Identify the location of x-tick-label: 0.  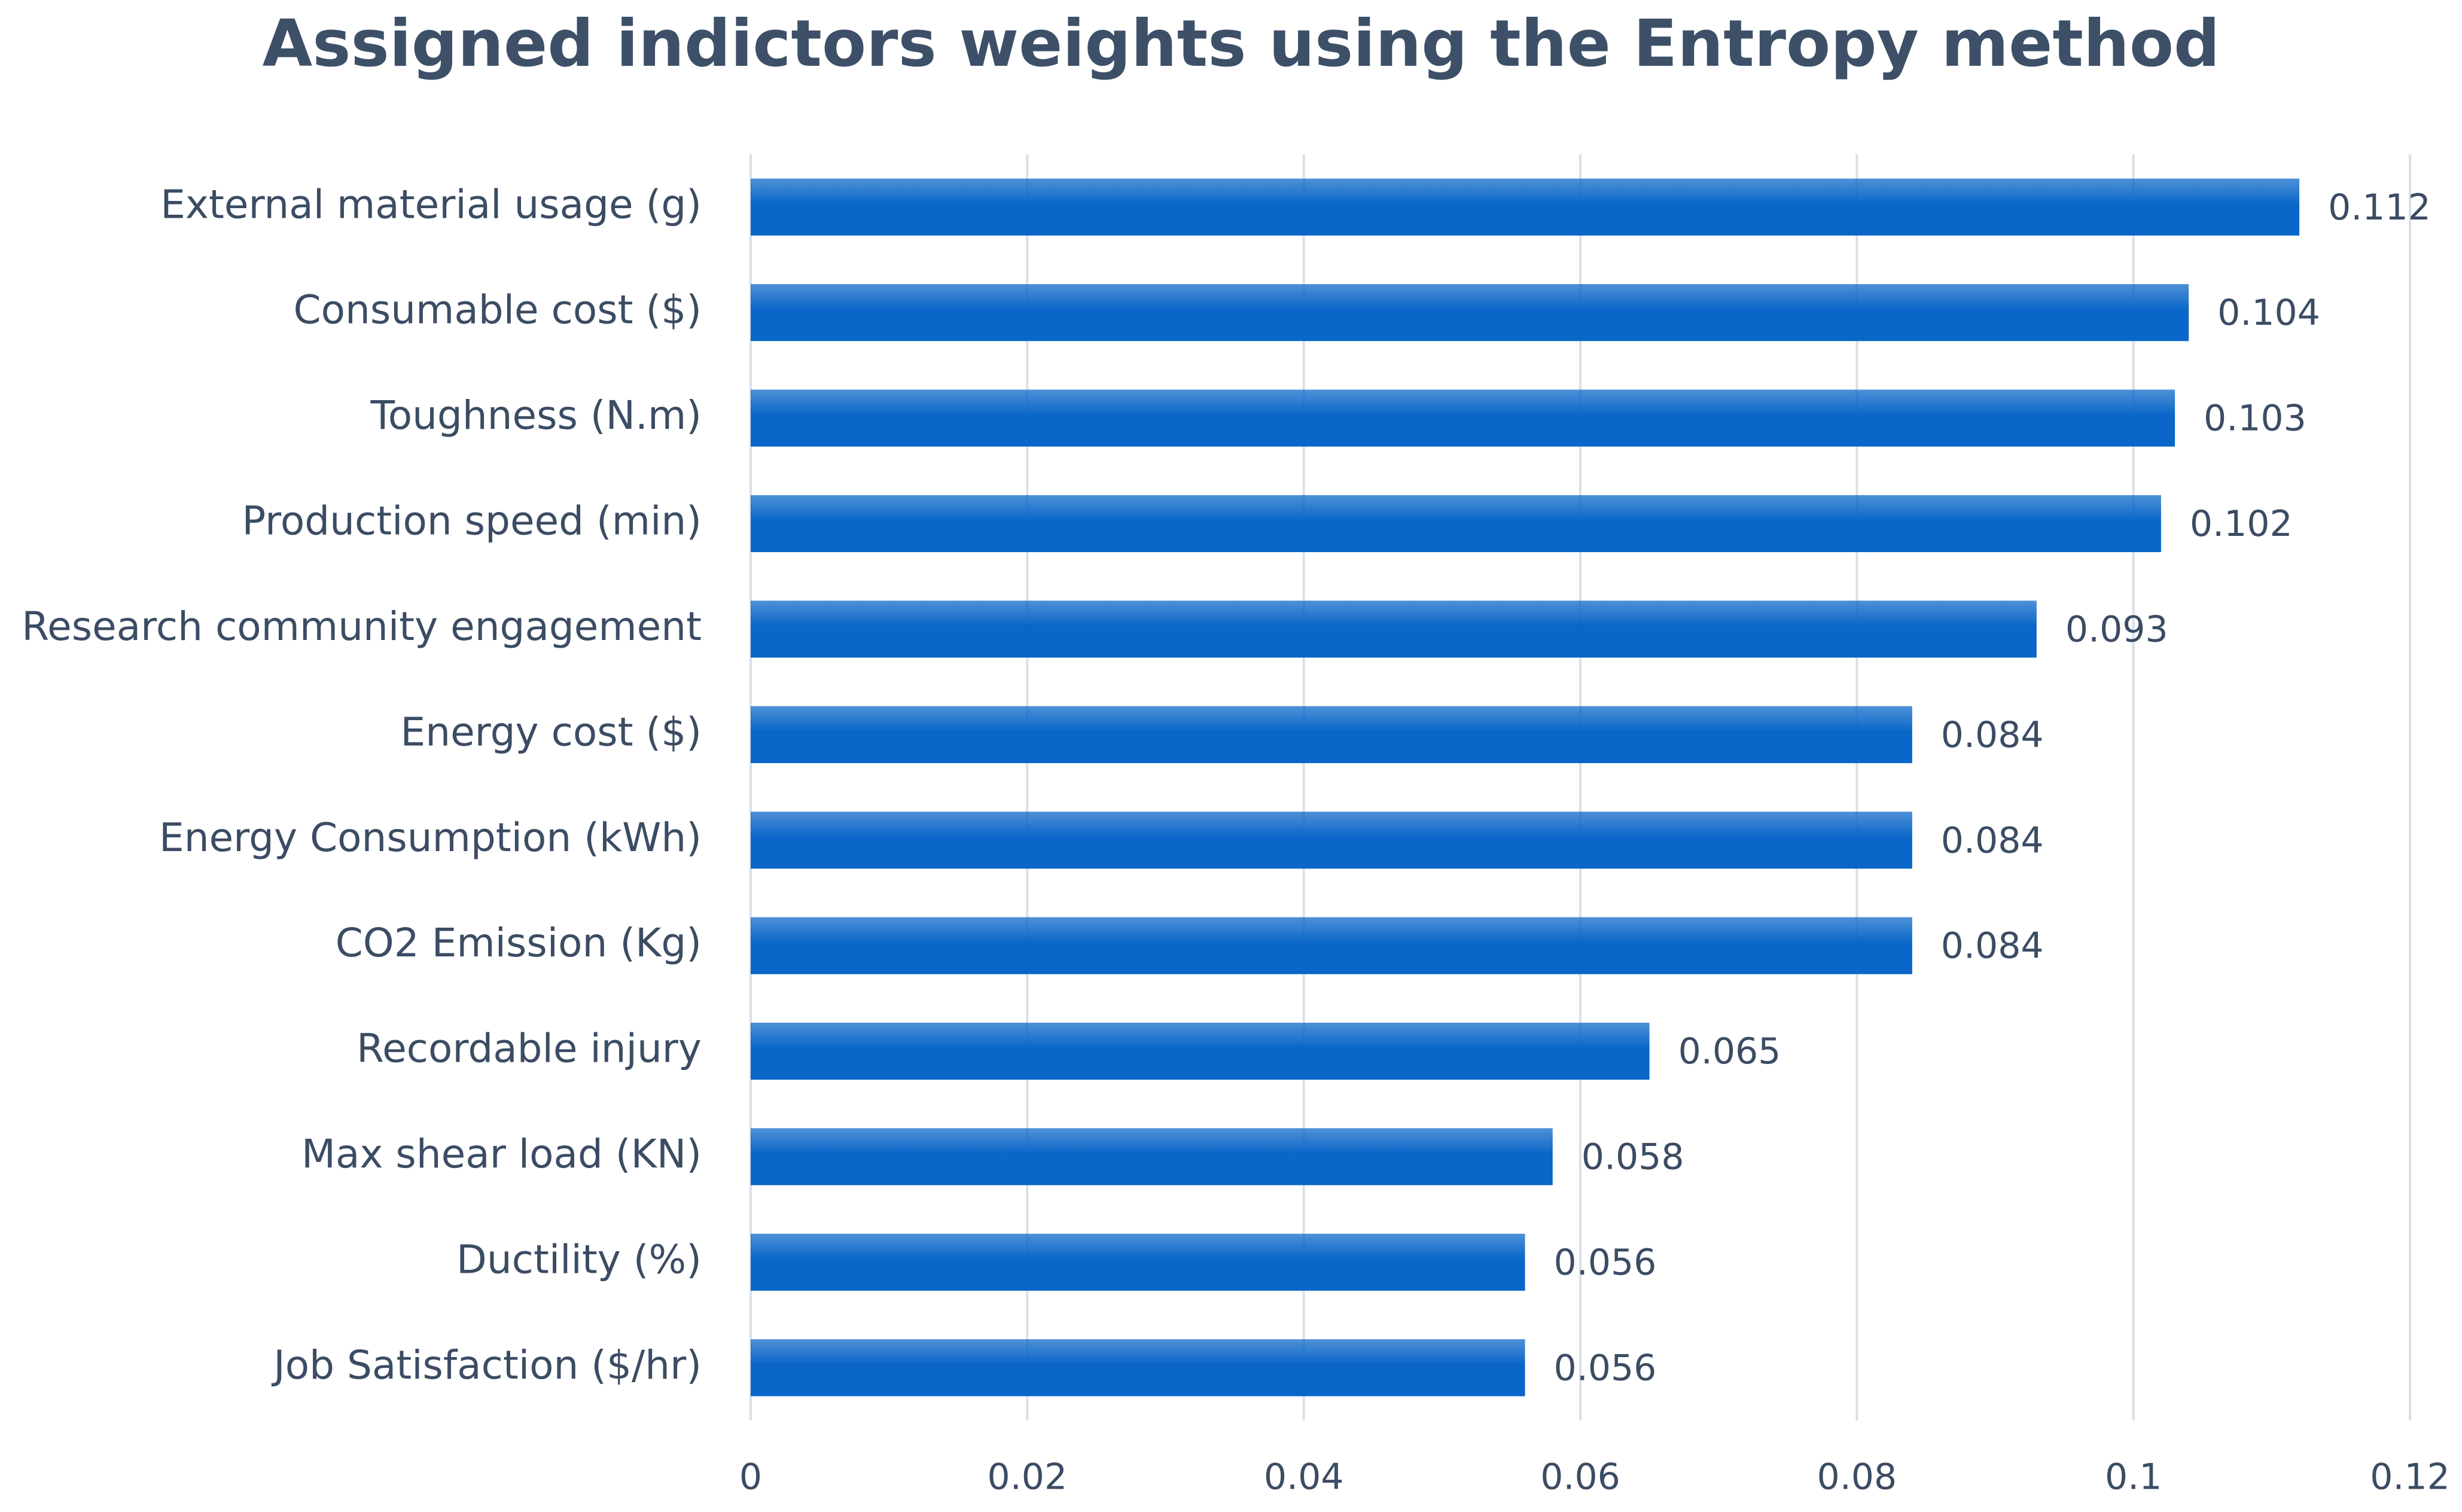
(750, 1477).